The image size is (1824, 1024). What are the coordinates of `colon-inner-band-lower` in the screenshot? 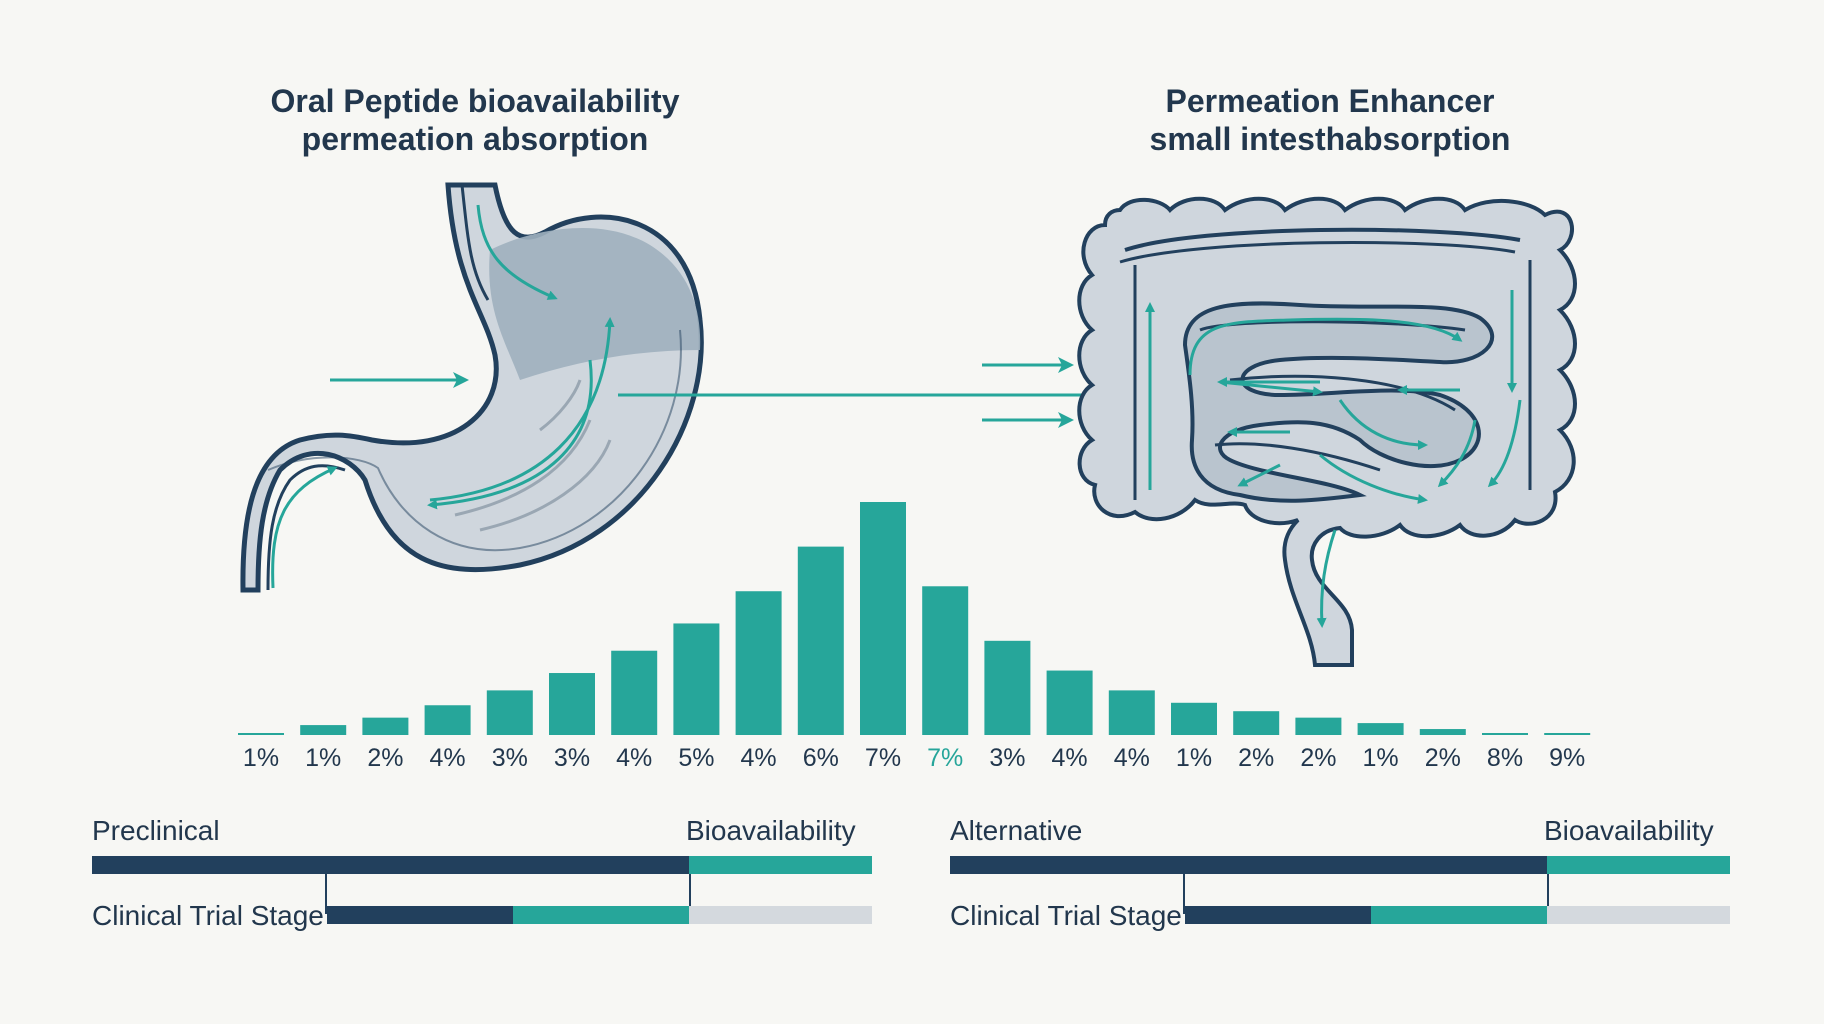 It's located at (1317, 252).